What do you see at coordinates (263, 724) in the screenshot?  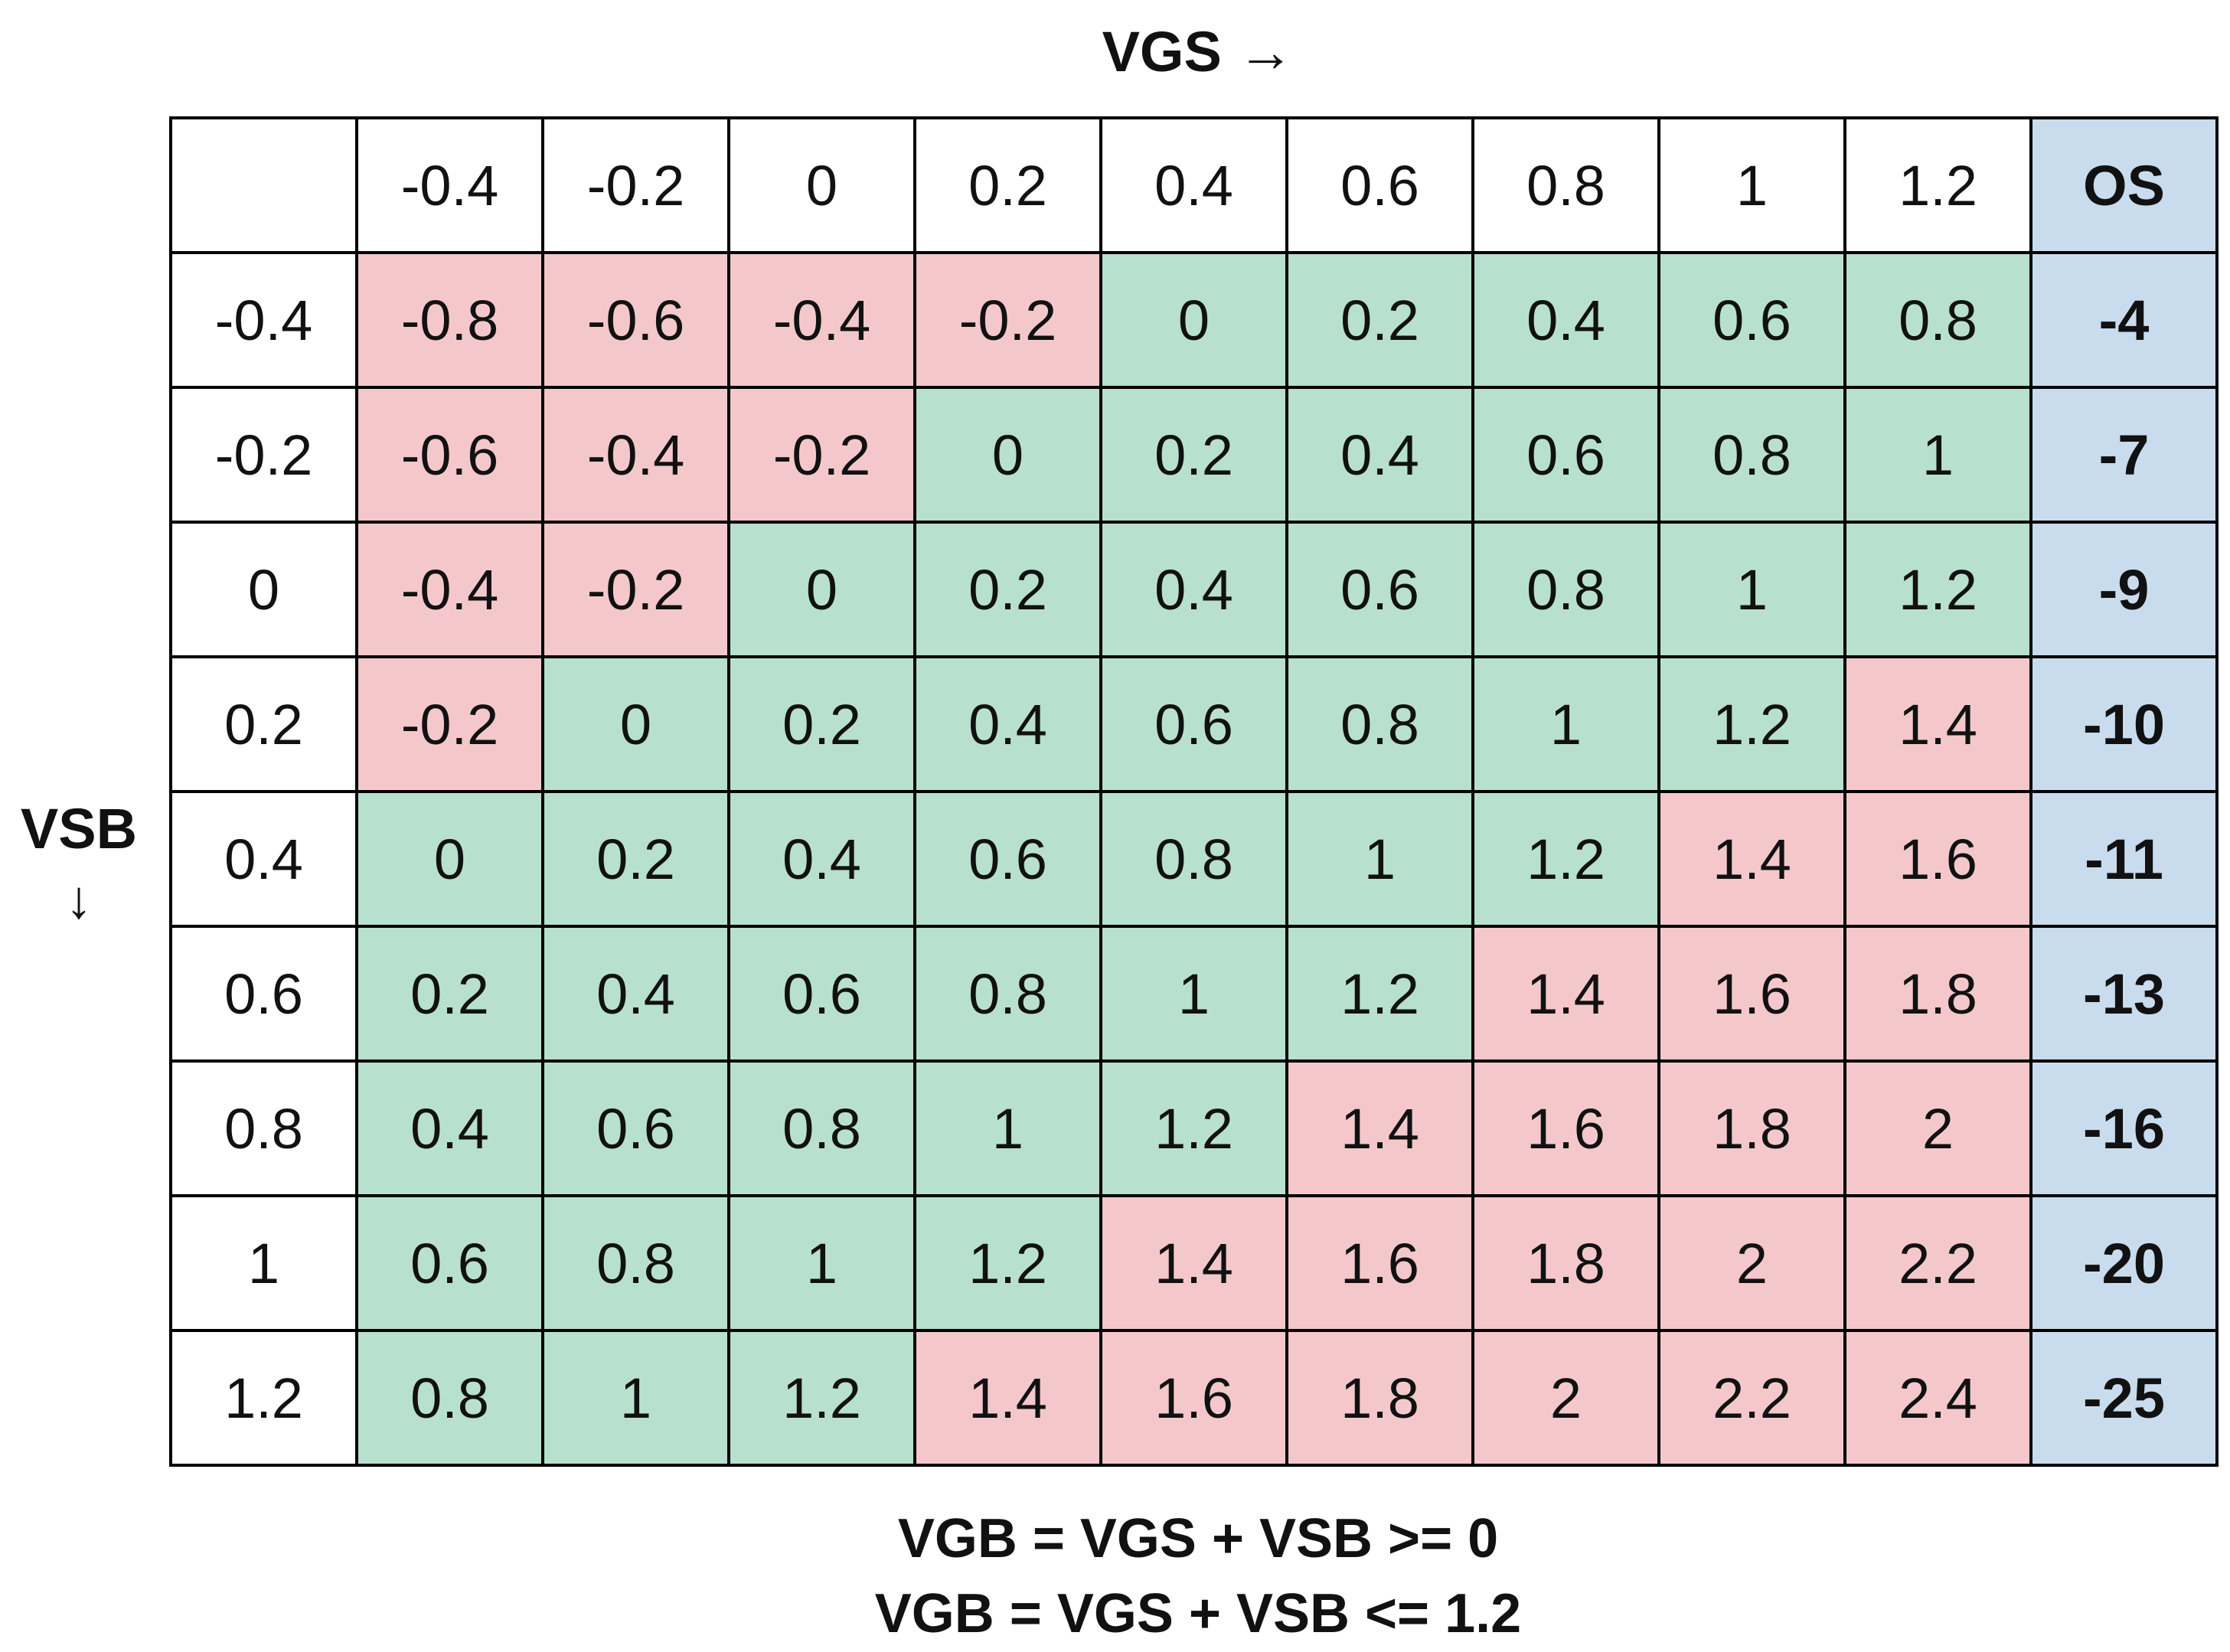 I see `vsb-label-cell: 0.2` at bounding box center [263, 724].